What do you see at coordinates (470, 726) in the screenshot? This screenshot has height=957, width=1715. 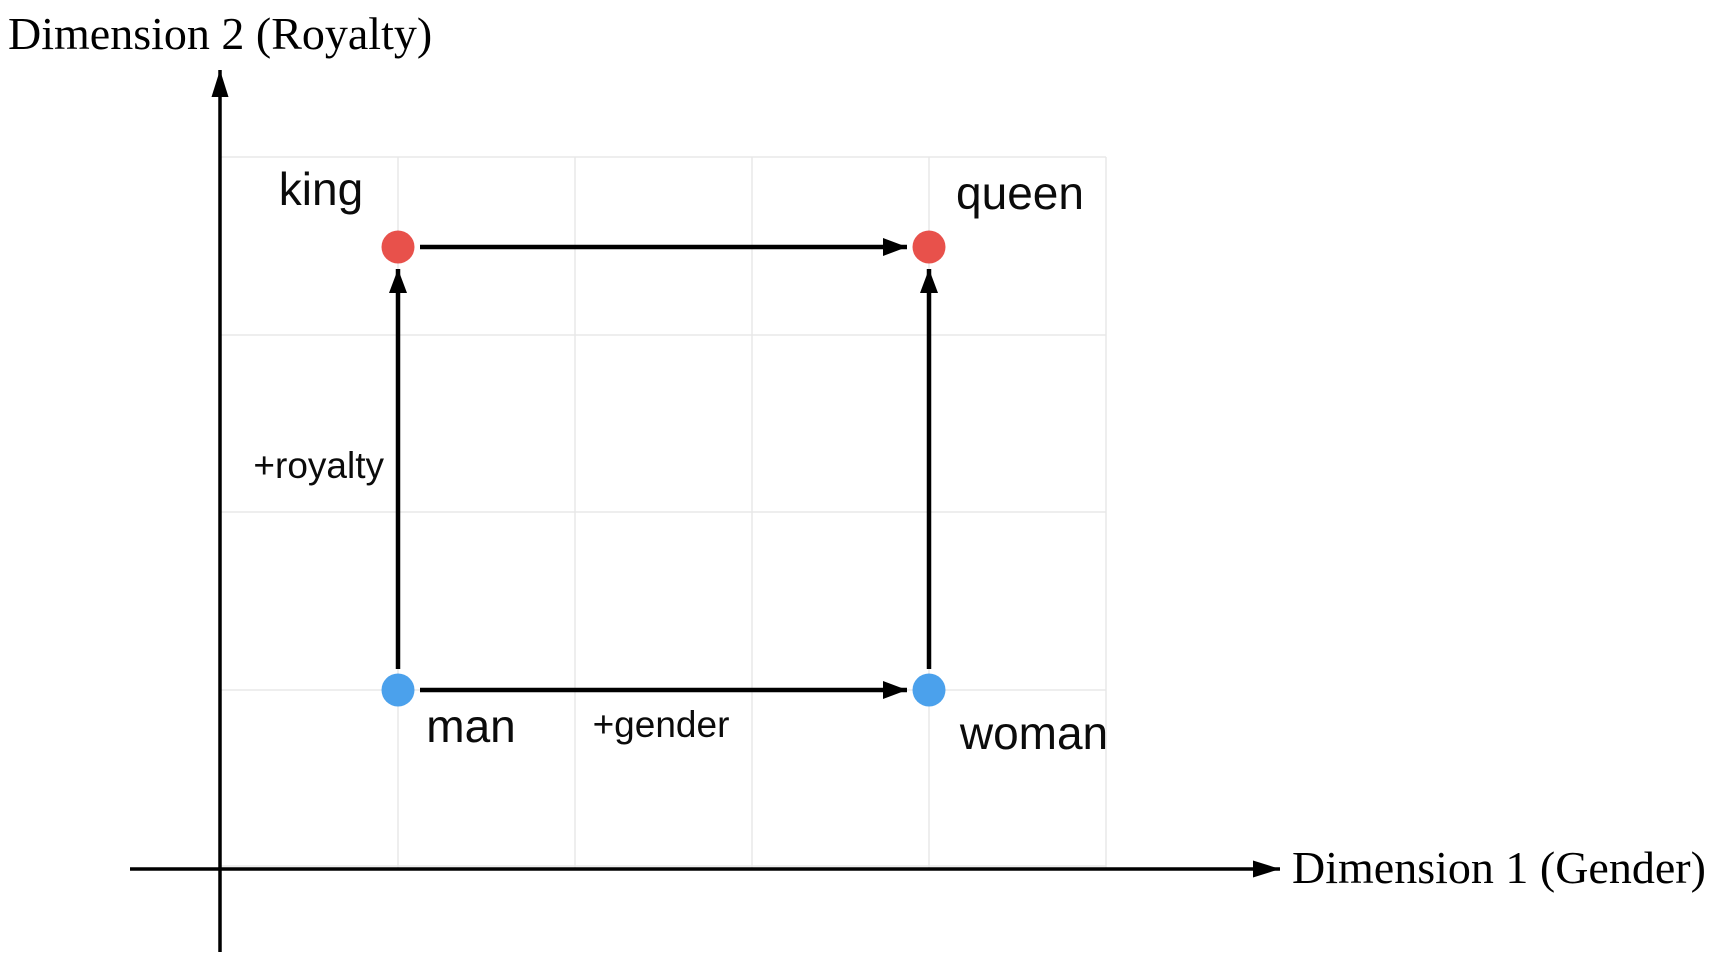 I see `point-label-man: man` at bounding box center [470, 726].